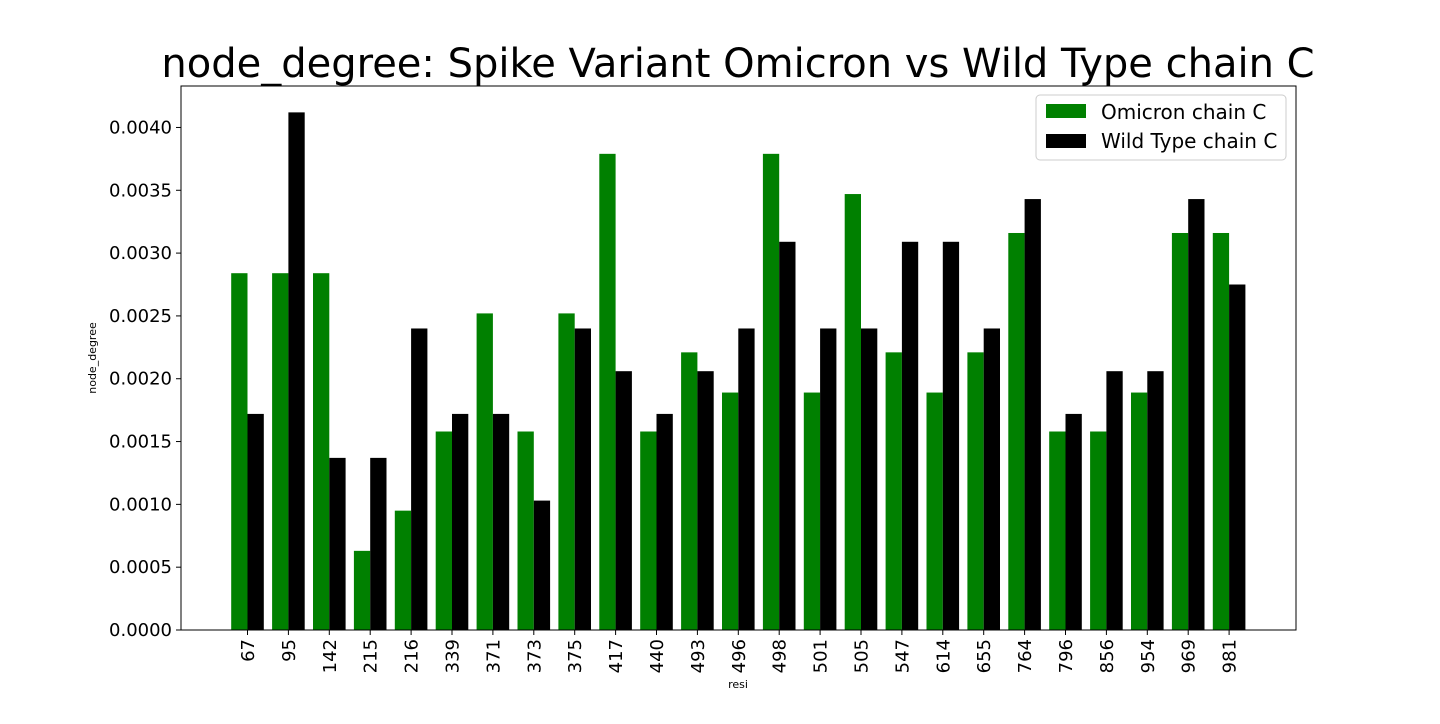 The width and height of the screenshot is (1440, 724). Describe the element at coordinates (140, 127) in the screenshot. I see `y-tick-label: 0.0040` at that location.